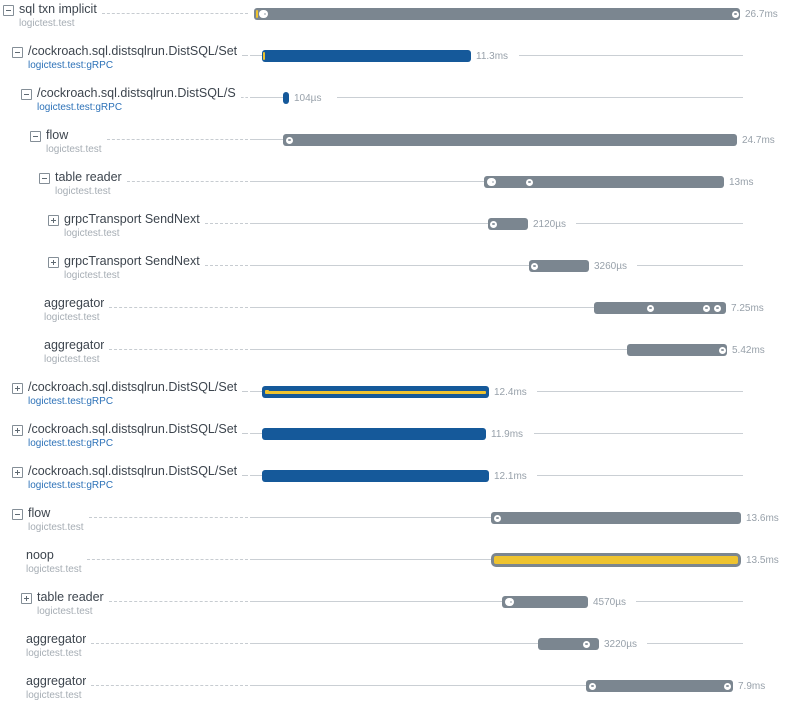 This screenshot has width=786, height=714. Describe the element at coordinates (762, 518) in the screenshot. I see `span-duration: 13.6ms` at that location.